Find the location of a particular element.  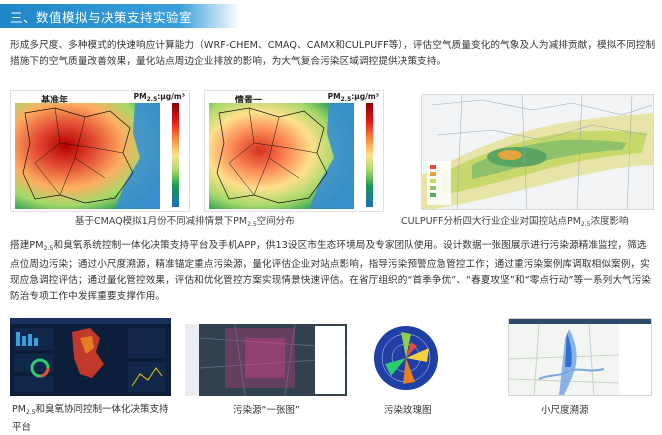

source-map-graphic is located at coordinates (266, 357).